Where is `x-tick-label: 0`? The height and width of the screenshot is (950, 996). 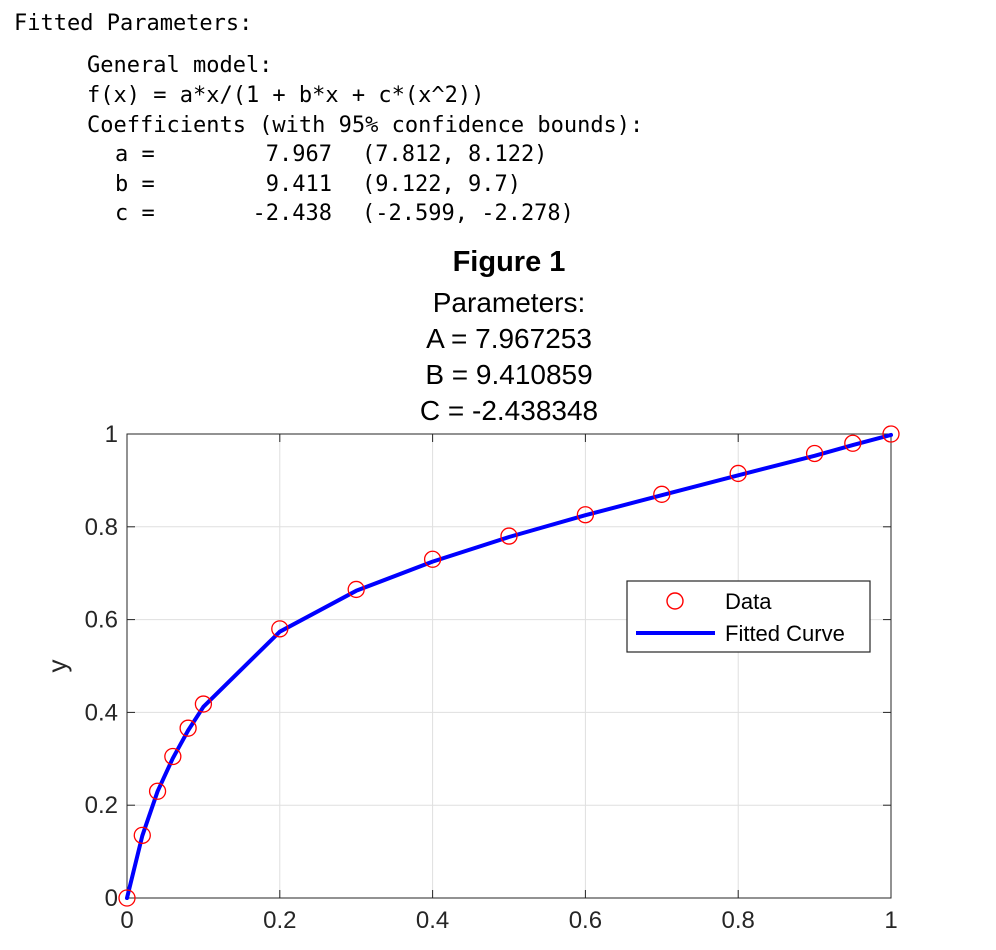 x-tick-label: 0 is located at coordinates (126, 920).